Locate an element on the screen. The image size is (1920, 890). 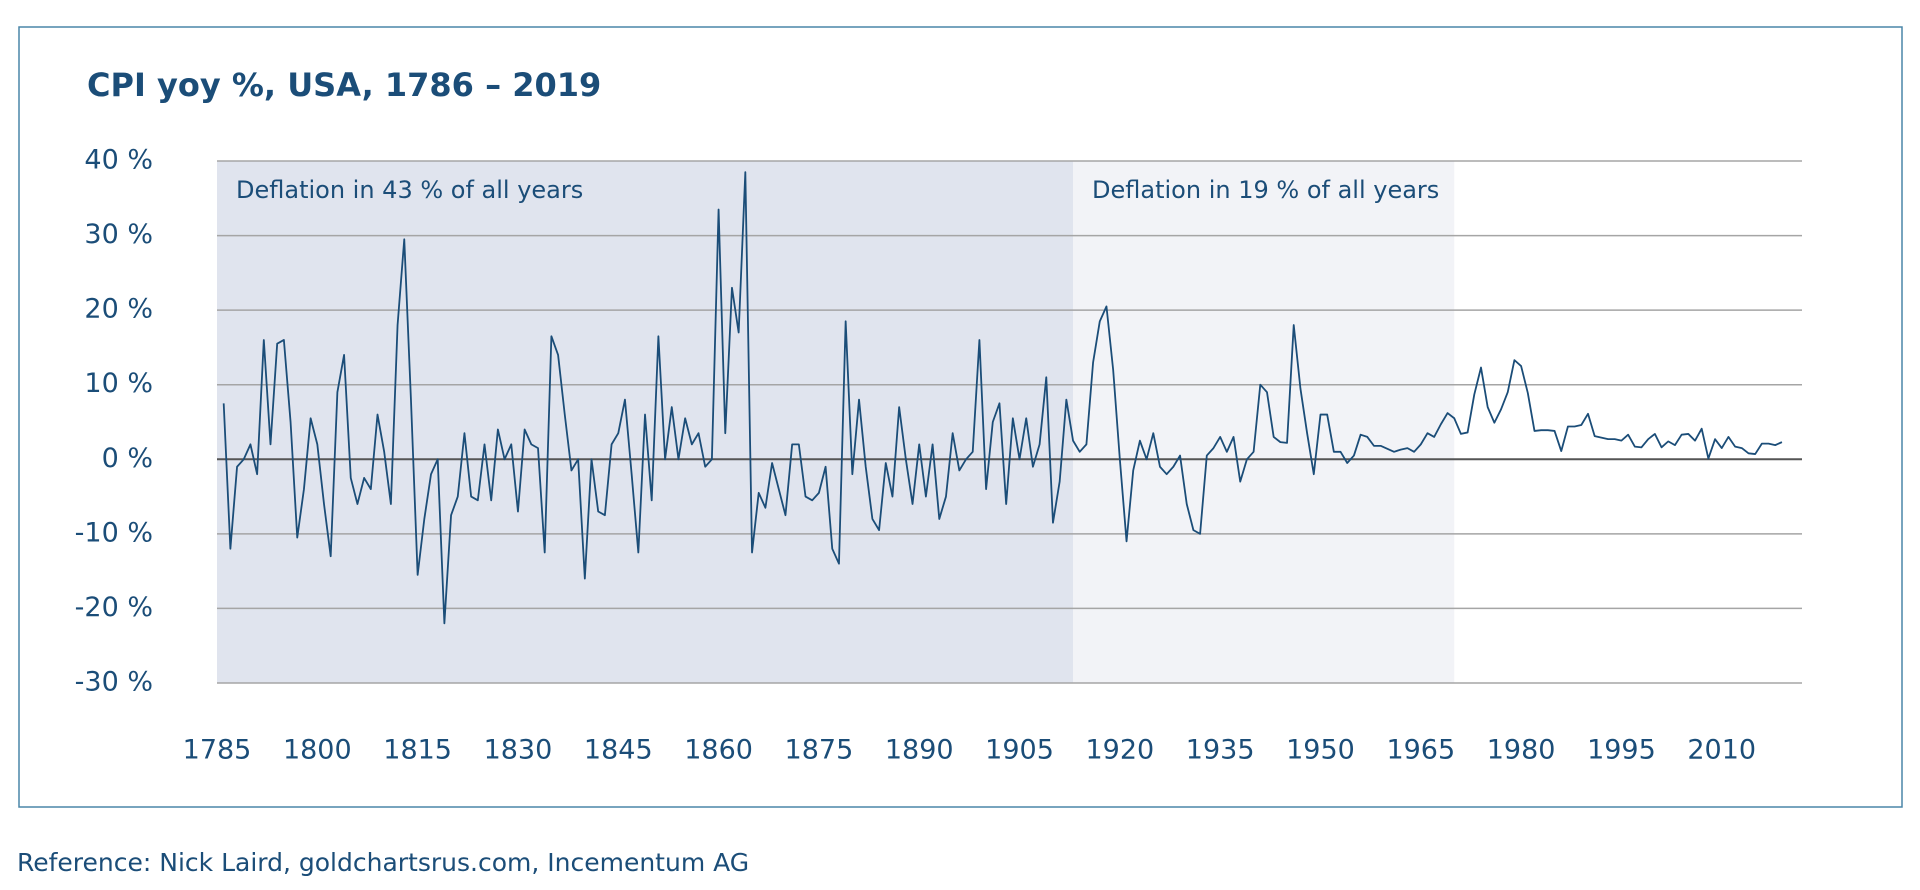
y-tick-label: -30 % is located at coordinates (114, 682).